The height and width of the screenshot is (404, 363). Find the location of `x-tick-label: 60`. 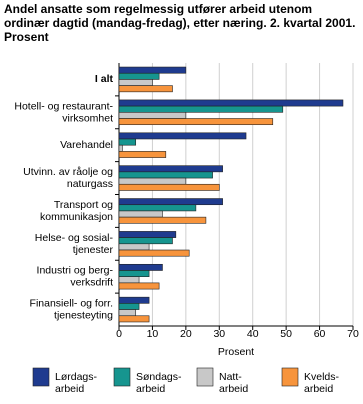

x-tick-label: 60 is located at coordinates (320, 334).